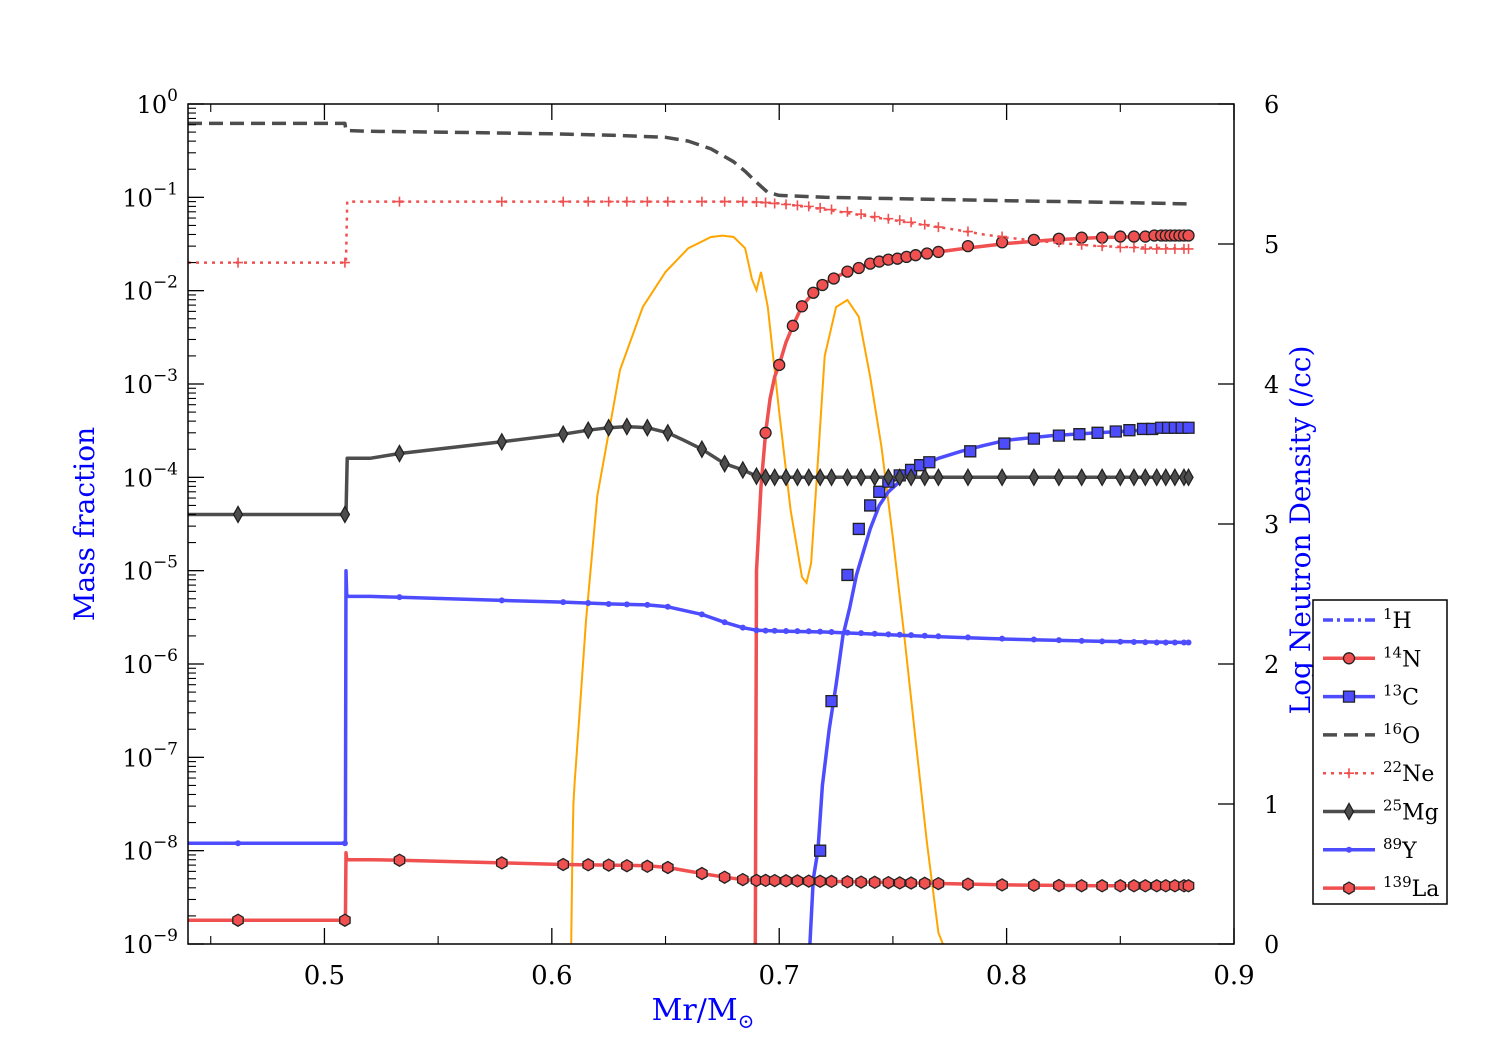 The image size is (1500, 1050). Describe the element at coordinates (1410, 698) in the screenshot. I see `legend-label-element: C` at that location.